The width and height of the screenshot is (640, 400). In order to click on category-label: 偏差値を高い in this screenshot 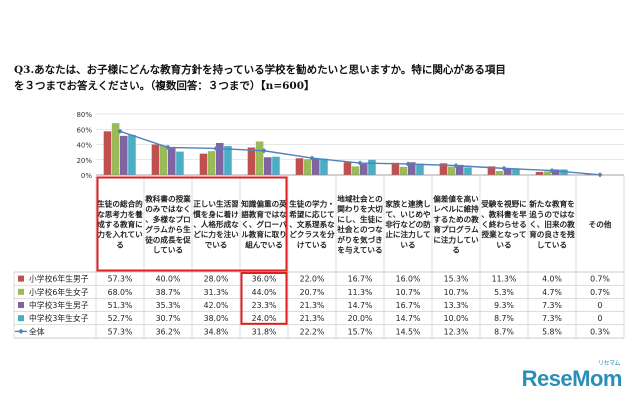, I will do `click(456, 199)`.